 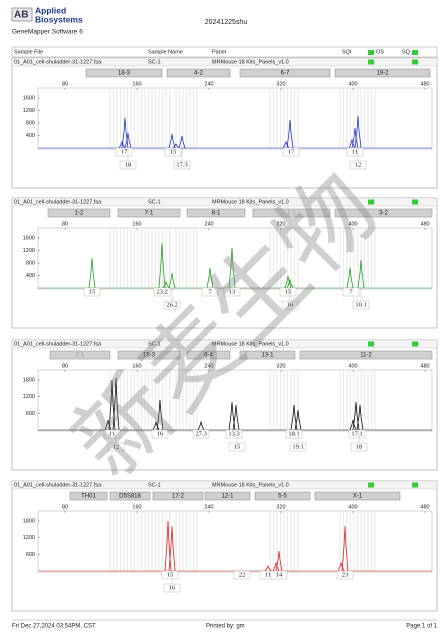 What do you see at coordinates (30, 276) in the screenshot?
I see `y-tick-label: 400` at bounding box center [30, 276].